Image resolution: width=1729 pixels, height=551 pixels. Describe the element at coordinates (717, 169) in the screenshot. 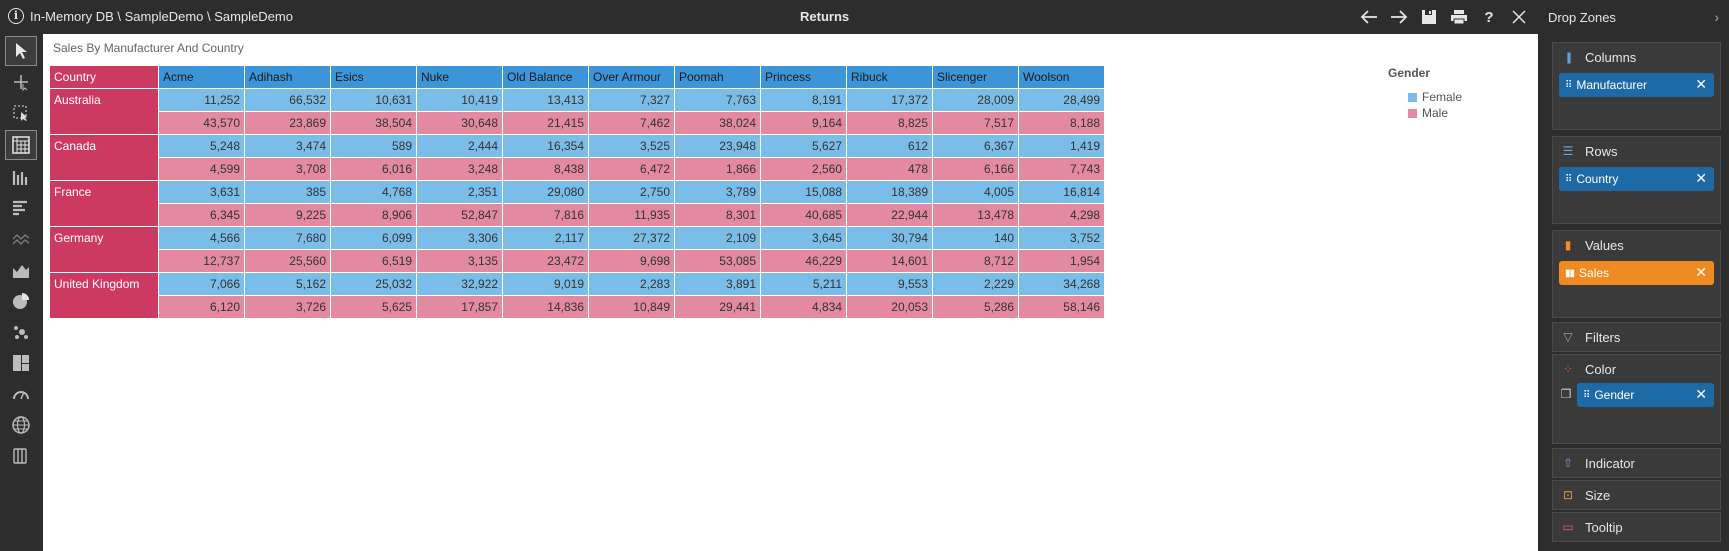

I see `male-value-cell: 1,866` at that location.